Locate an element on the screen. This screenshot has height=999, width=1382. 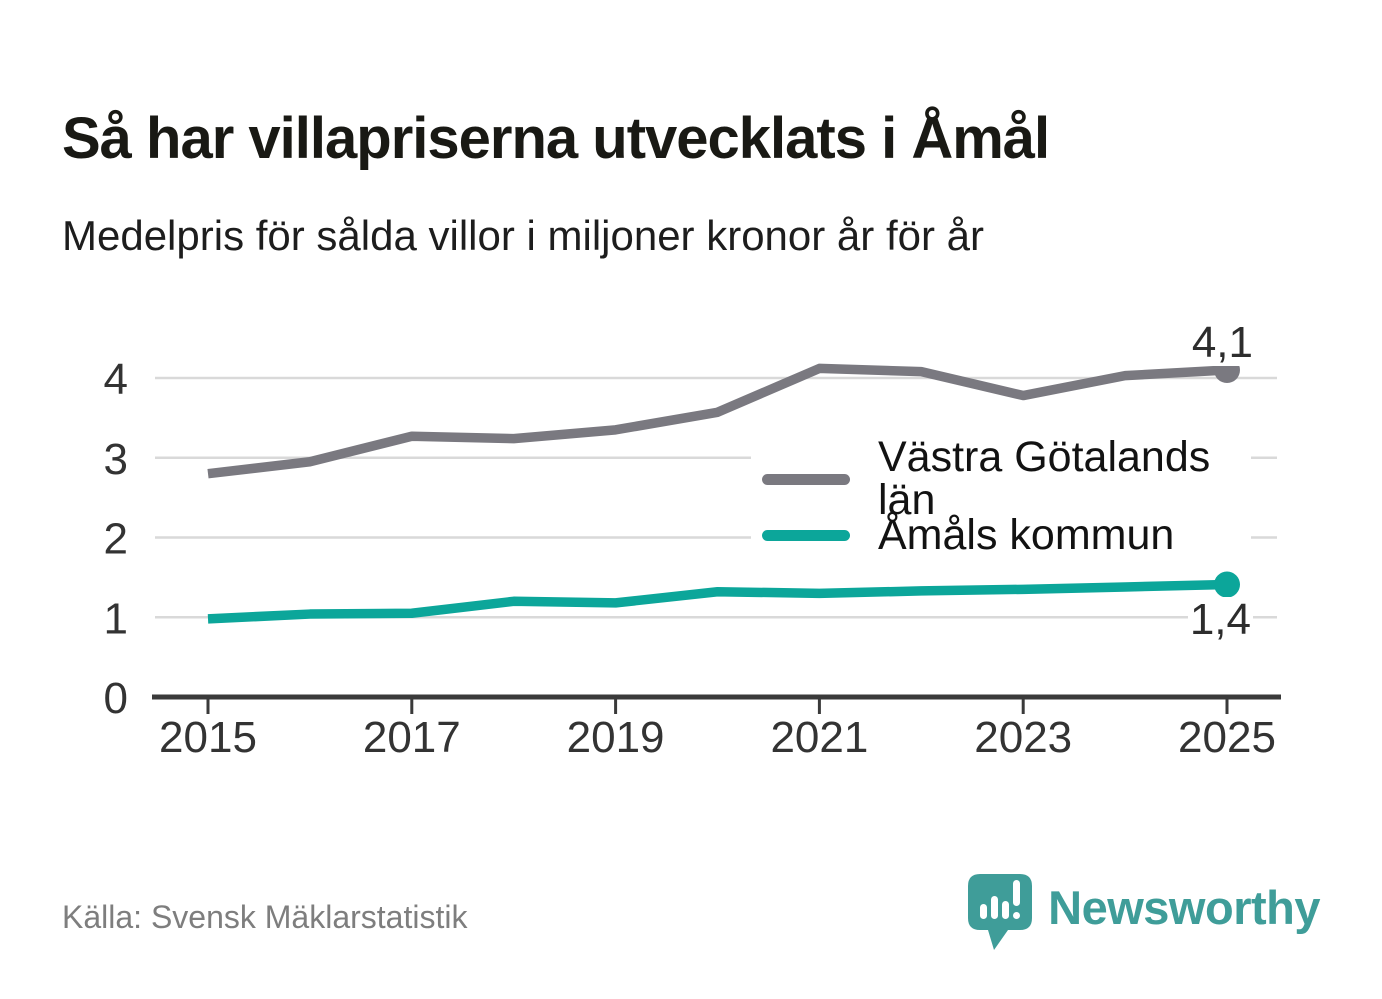
x-tick-label-2017: 2017 is located at coordinates (412, 737).